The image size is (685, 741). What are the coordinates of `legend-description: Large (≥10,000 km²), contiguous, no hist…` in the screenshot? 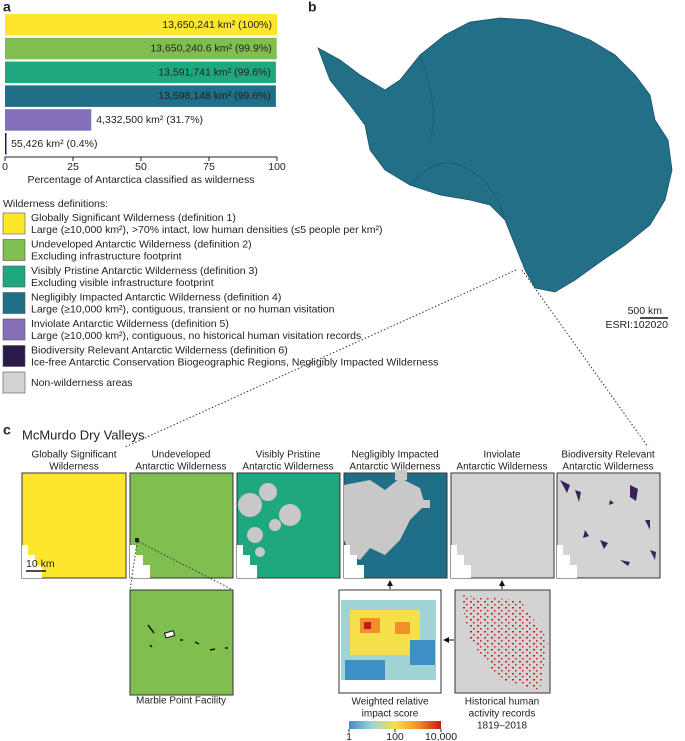 It's located at (196, 336).